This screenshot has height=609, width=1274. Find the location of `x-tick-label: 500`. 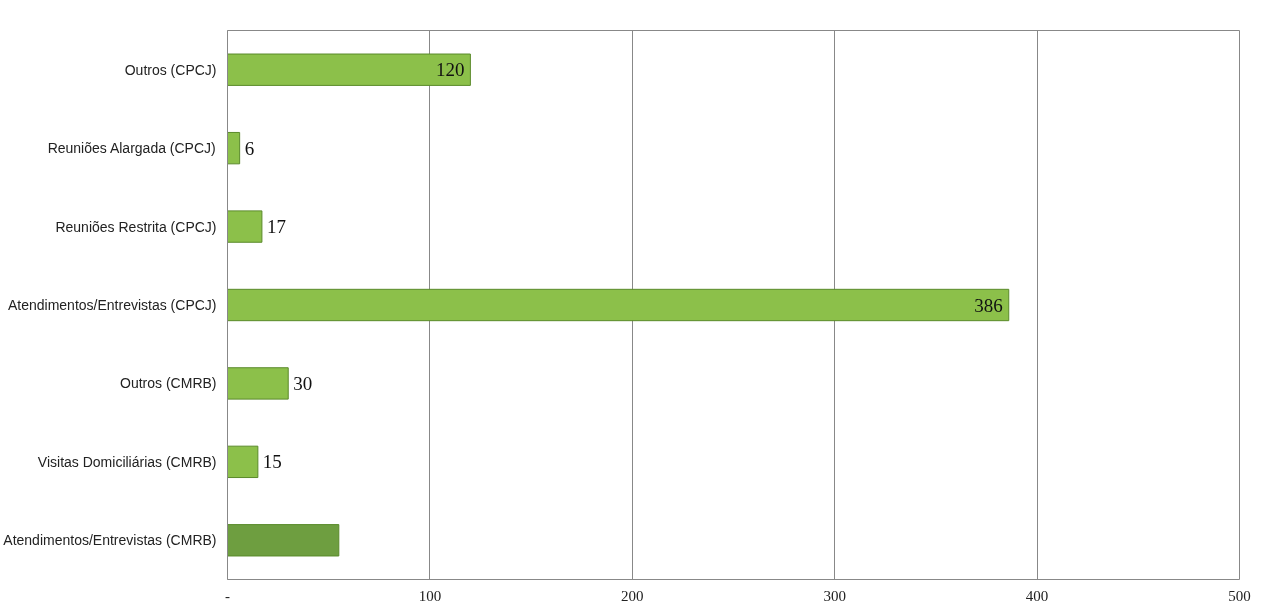

x-tick-label: 500 is located at coordinates (1239, 595).